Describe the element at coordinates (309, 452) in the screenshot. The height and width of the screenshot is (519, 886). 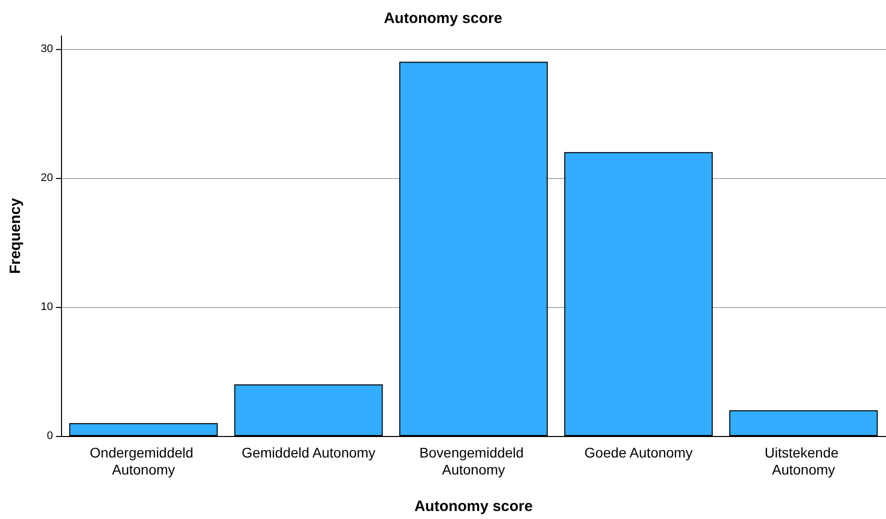
I see `x-tick-label: Gemiddeld Autonomy` at that location.